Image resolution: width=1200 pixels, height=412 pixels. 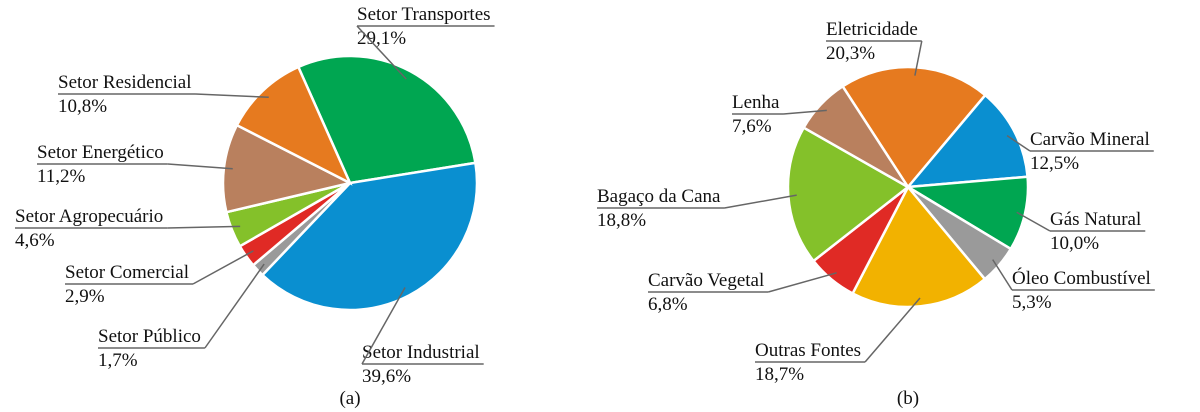 I want to click on slice-label: Carvão Mineral, so click(x=1090, y=139).